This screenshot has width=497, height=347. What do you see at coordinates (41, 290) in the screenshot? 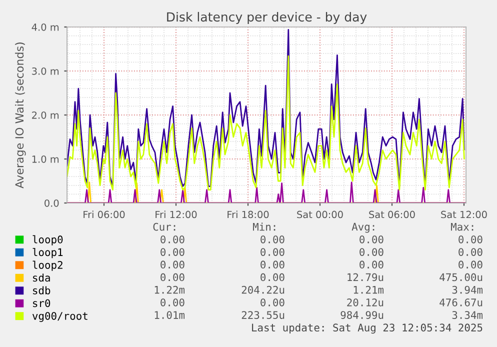
I see `legend-label: sdb` at bounding box center [41, 290].